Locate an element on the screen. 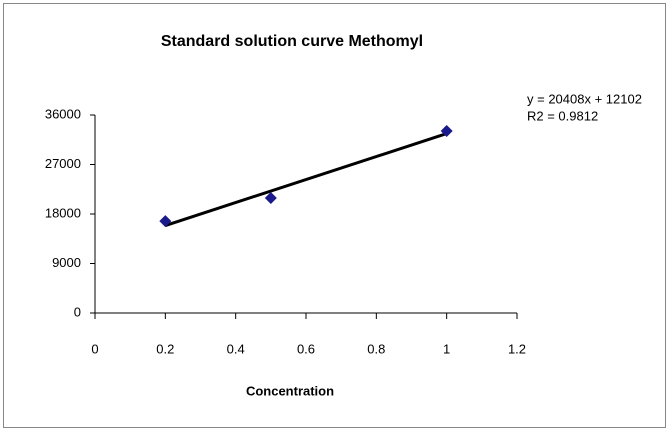  x-tick-label: 0 is located at coordinates (94, 348).